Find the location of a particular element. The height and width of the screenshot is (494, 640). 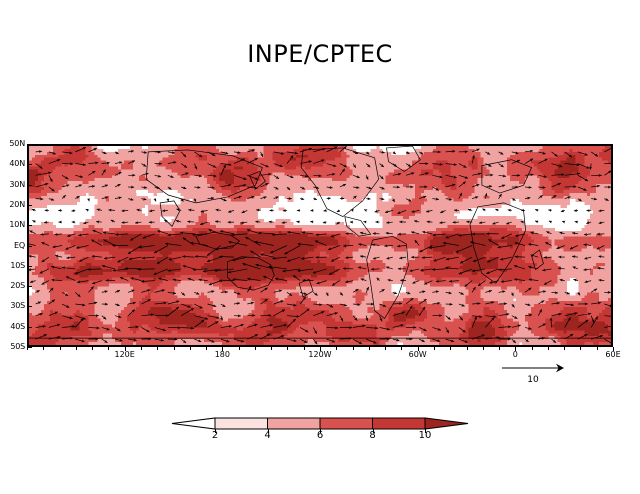

y-tick-label: 10N is located at coordinates (17, 225).